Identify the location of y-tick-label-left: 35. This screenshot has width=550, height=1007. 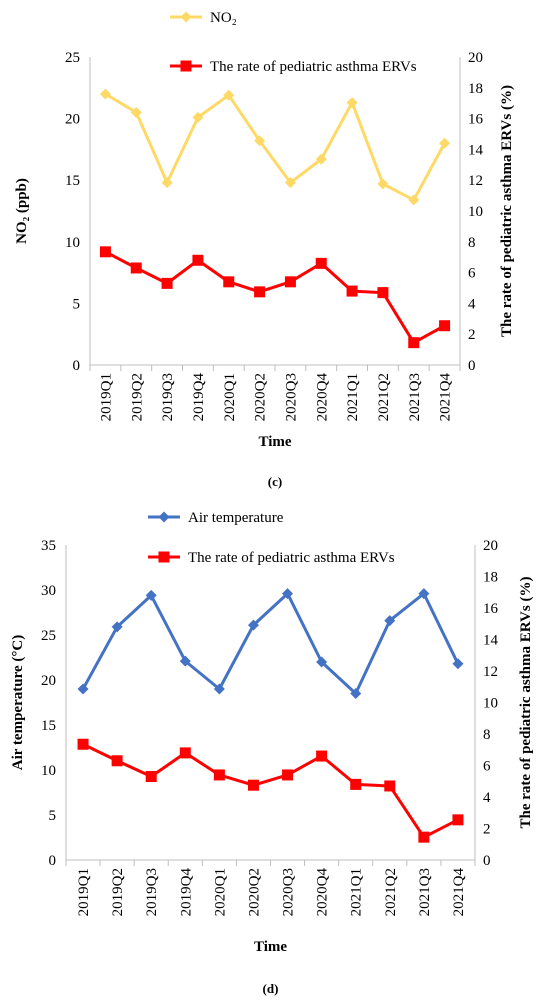
(48, 546).